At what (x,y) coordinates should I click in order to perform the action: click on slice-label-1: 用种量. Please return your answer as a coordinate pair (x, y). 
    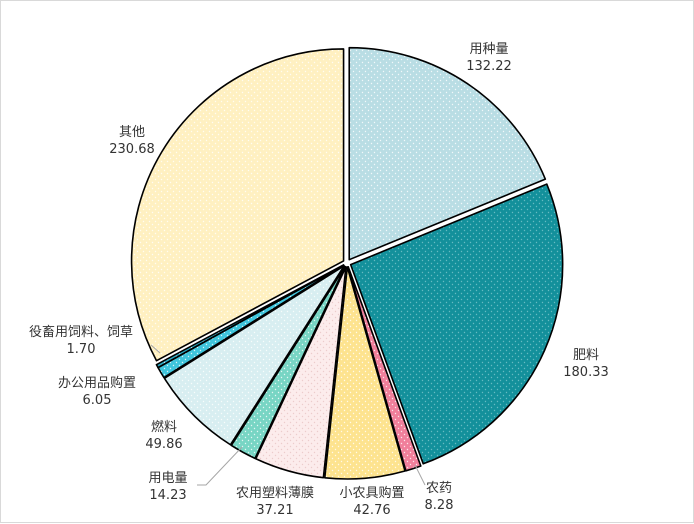
    Looking at the image, I should click on (488, 49).